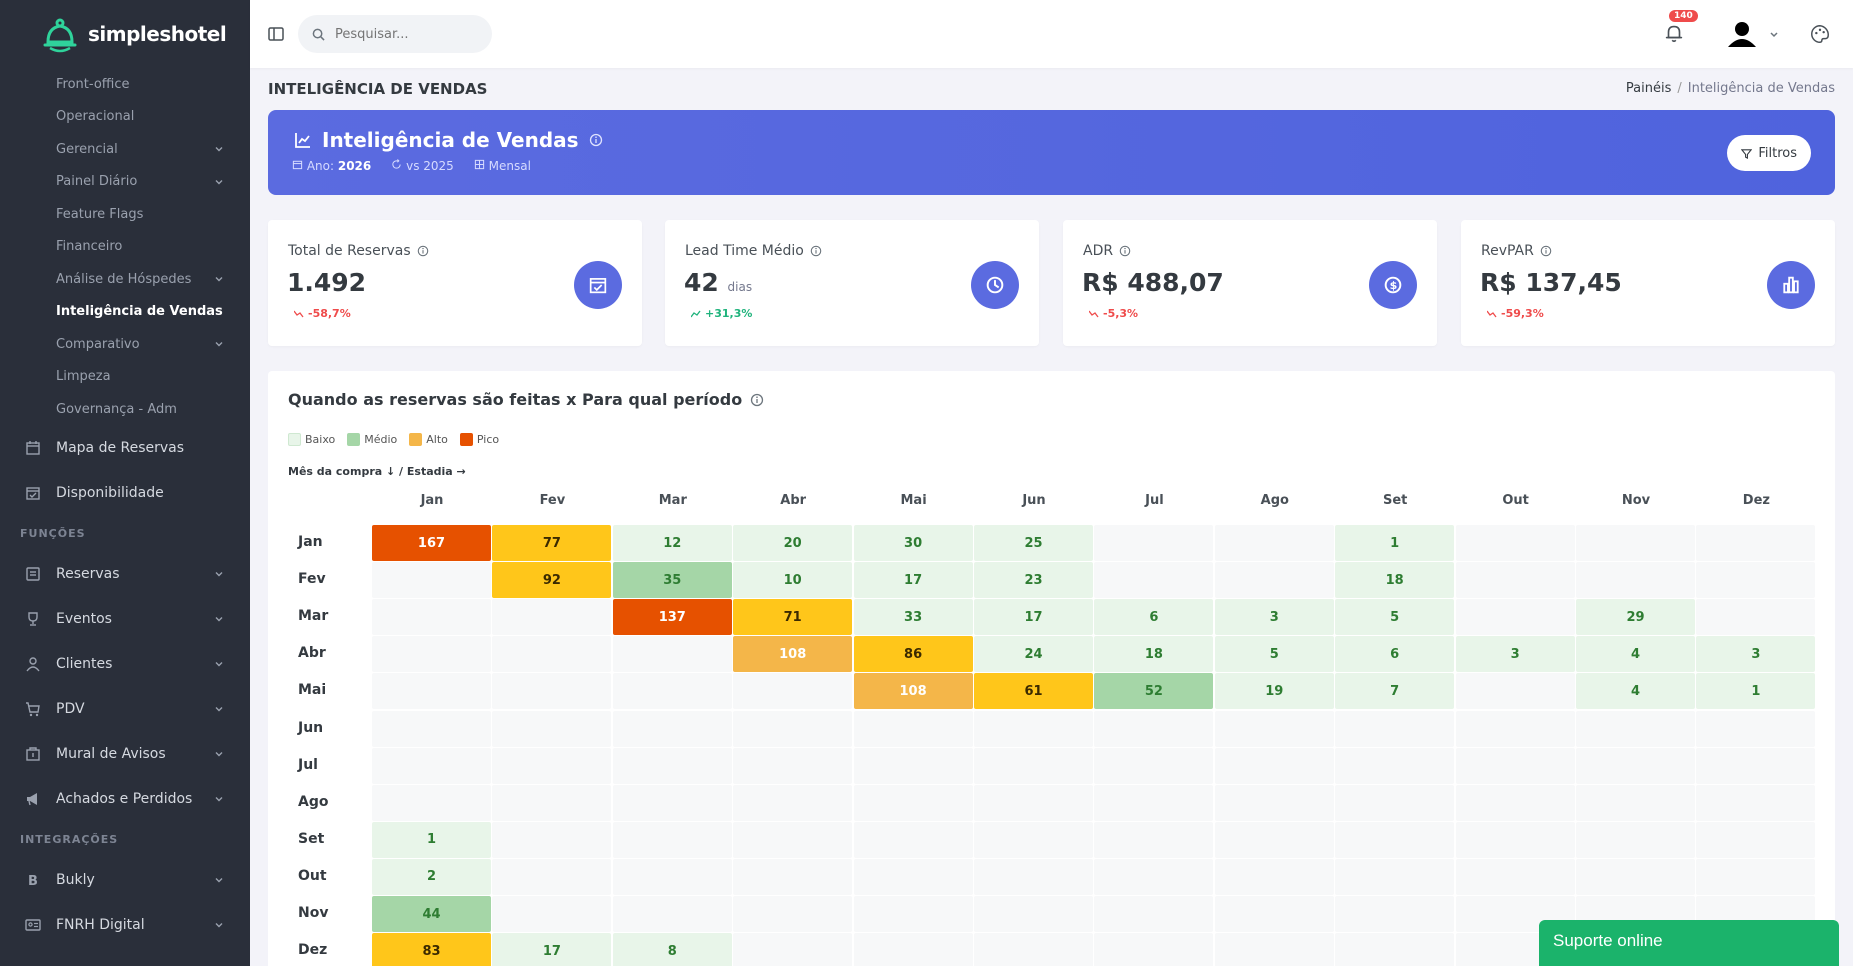 The image size is (1853, 966). I want to click on heatmap-cell: 20, so click(793, 543).